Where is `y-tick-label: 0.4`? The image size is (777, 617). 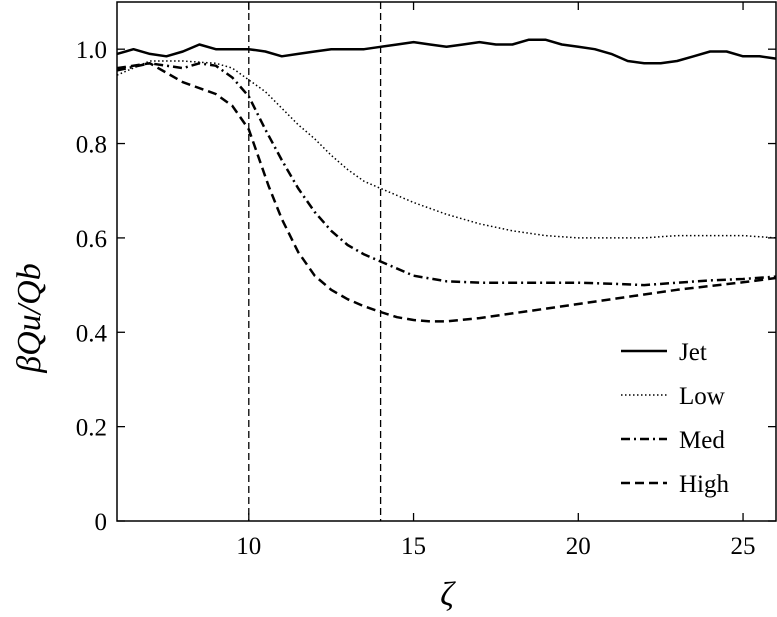 y-tick-label: 0.4 is located at coordinates (92, 333).